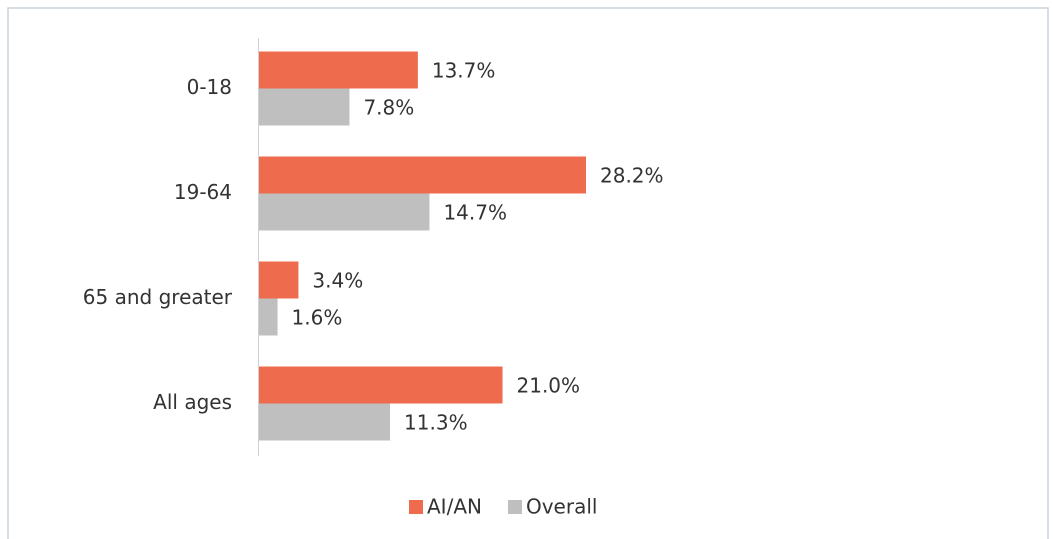  What do you see at coordinates (436, 423) in the screenshot?
I see `data-label: 11.3%` at bounding box center [436, 423].